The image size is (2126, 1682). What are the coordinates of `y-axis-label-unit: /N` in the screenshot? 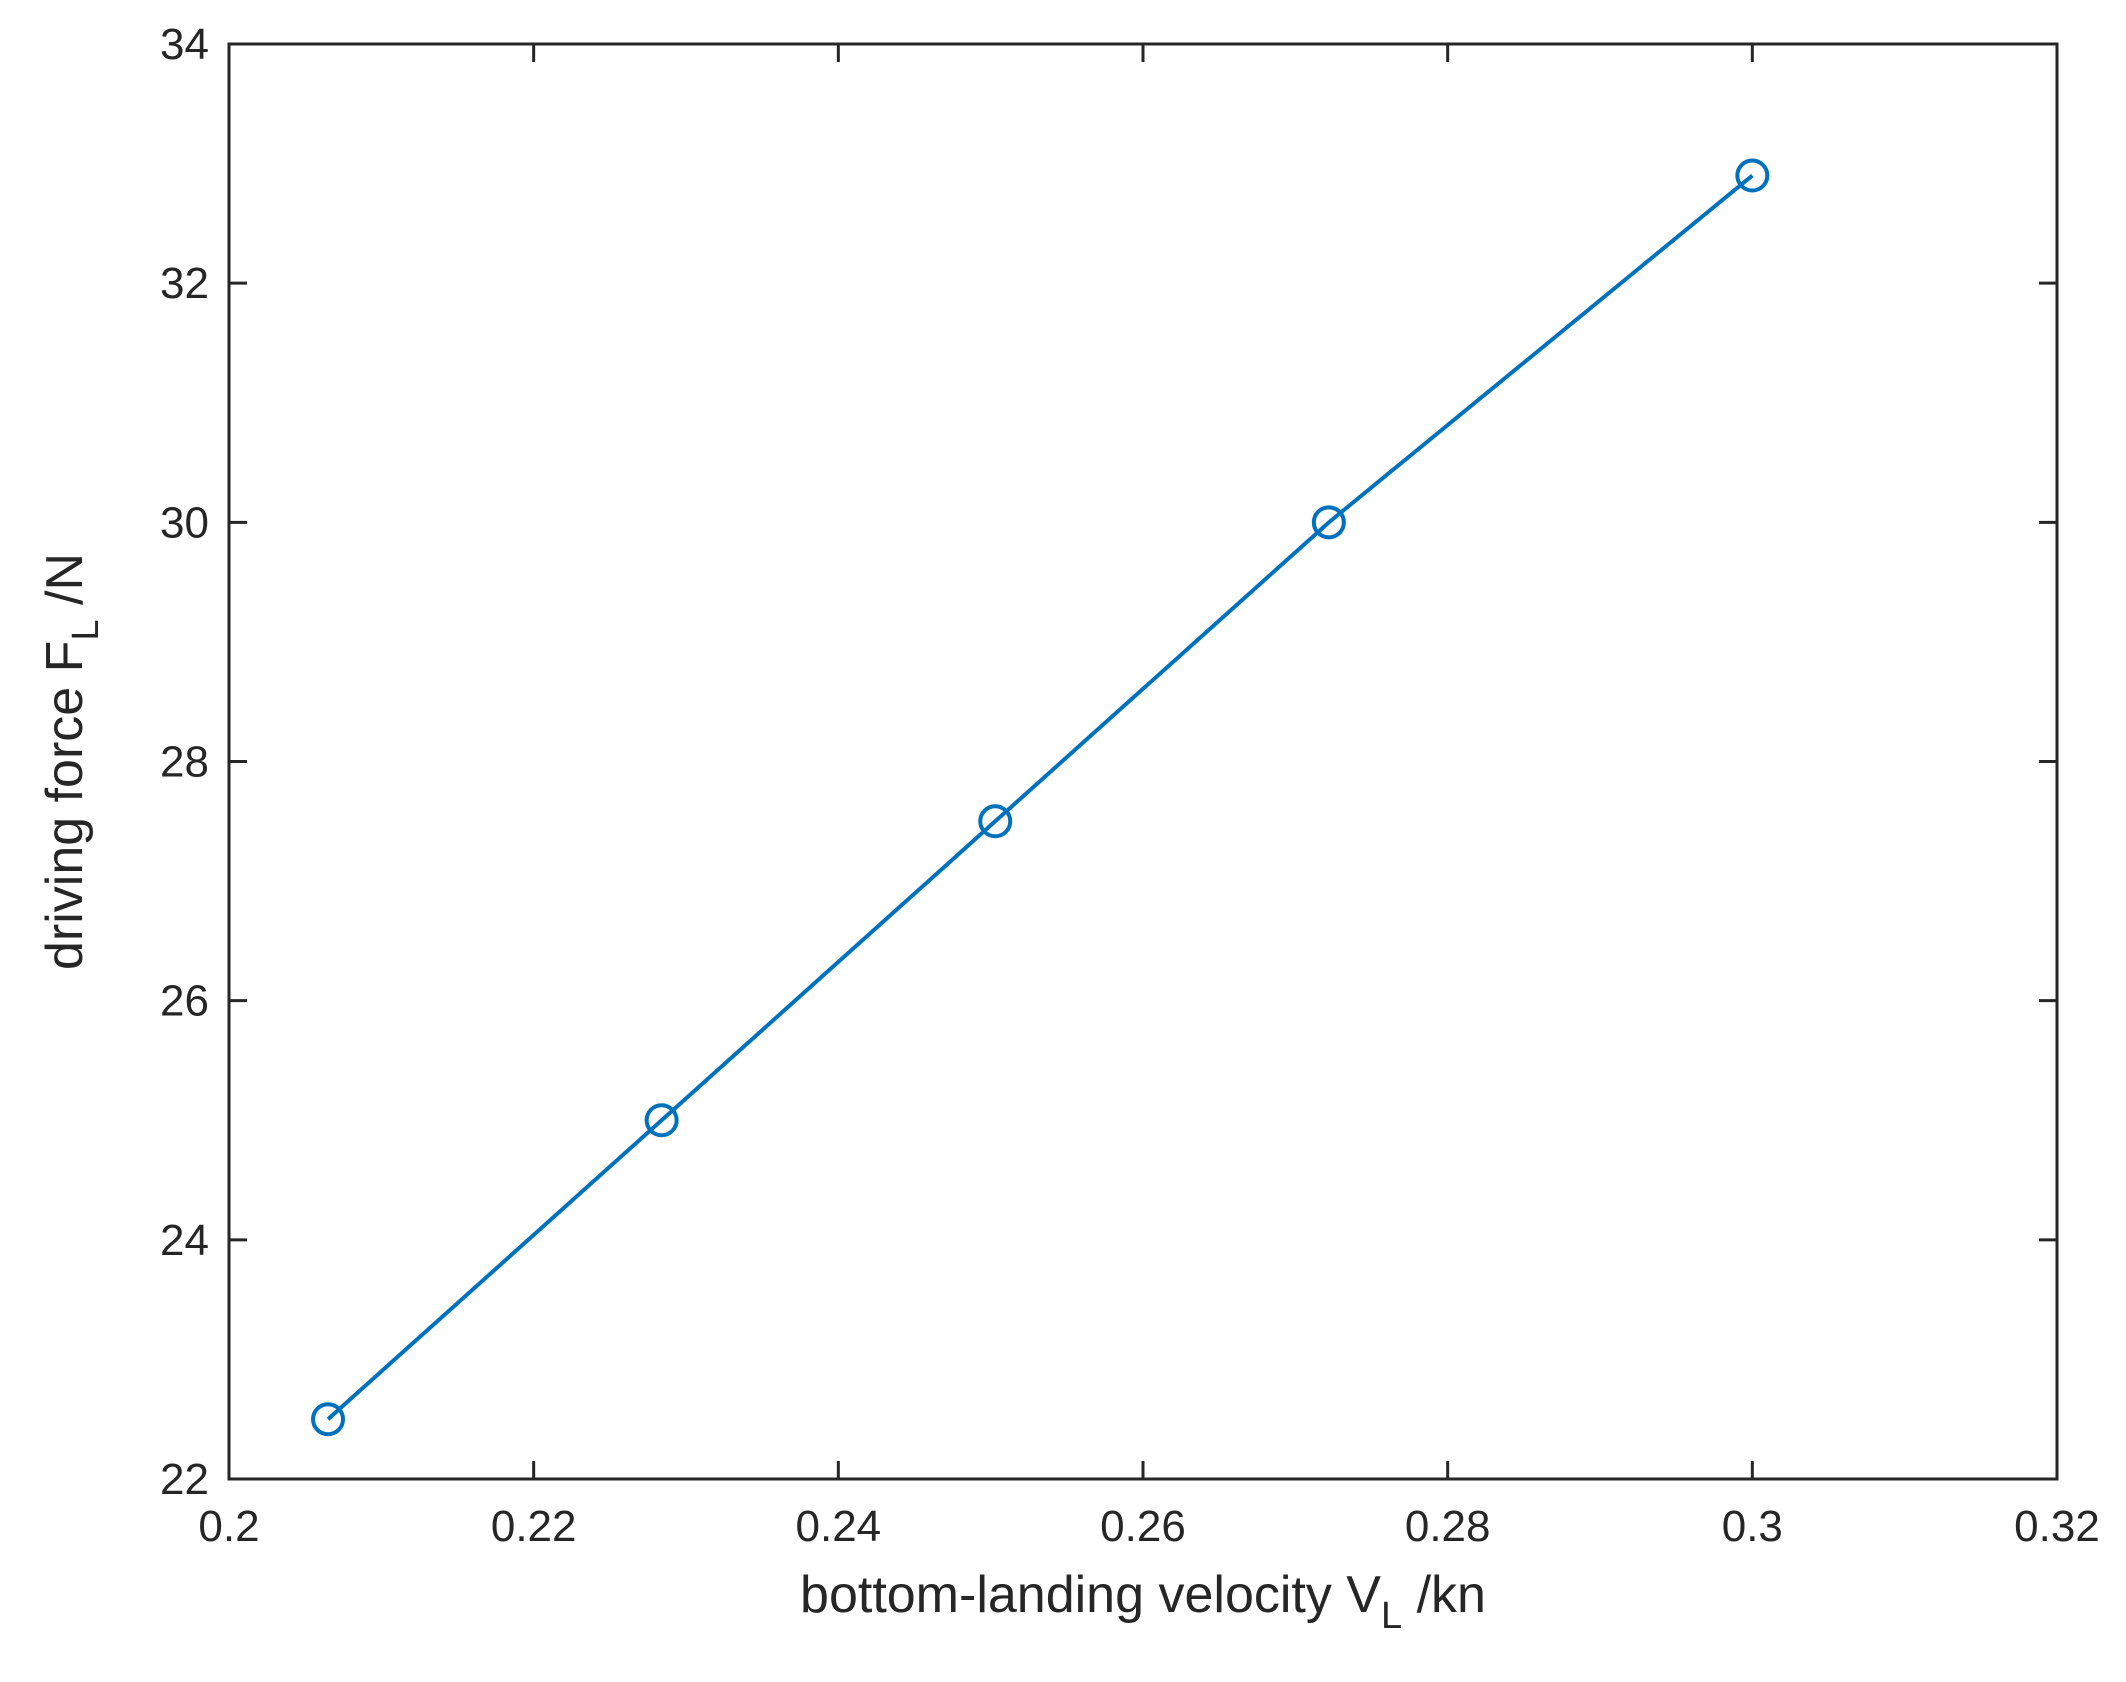 It's located at (65, 586).